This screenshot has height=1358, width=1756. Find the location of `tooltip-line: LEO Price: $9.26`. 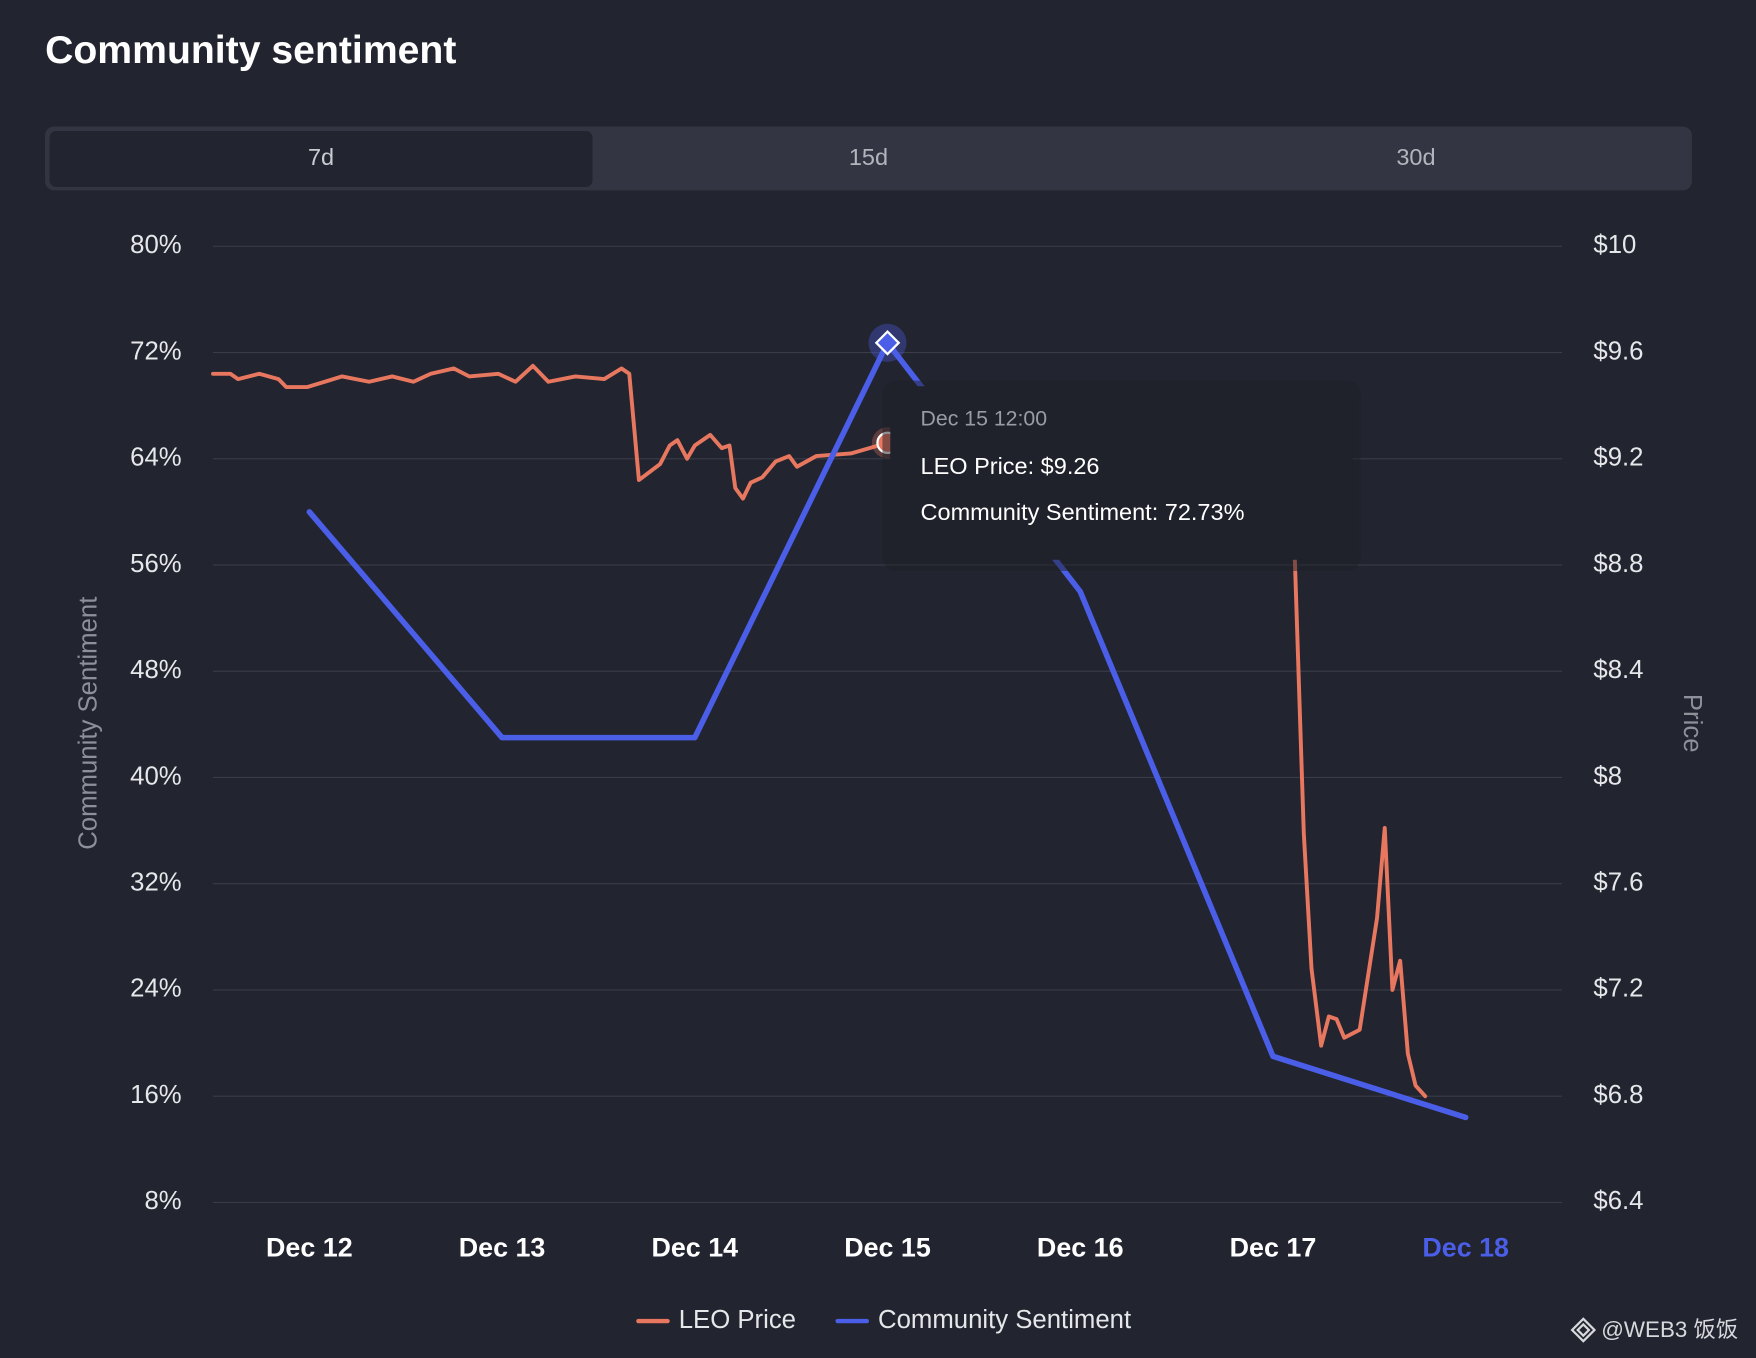

tooltip-line: LEO Price: $9.26 is located at coordinates (1010, 466).